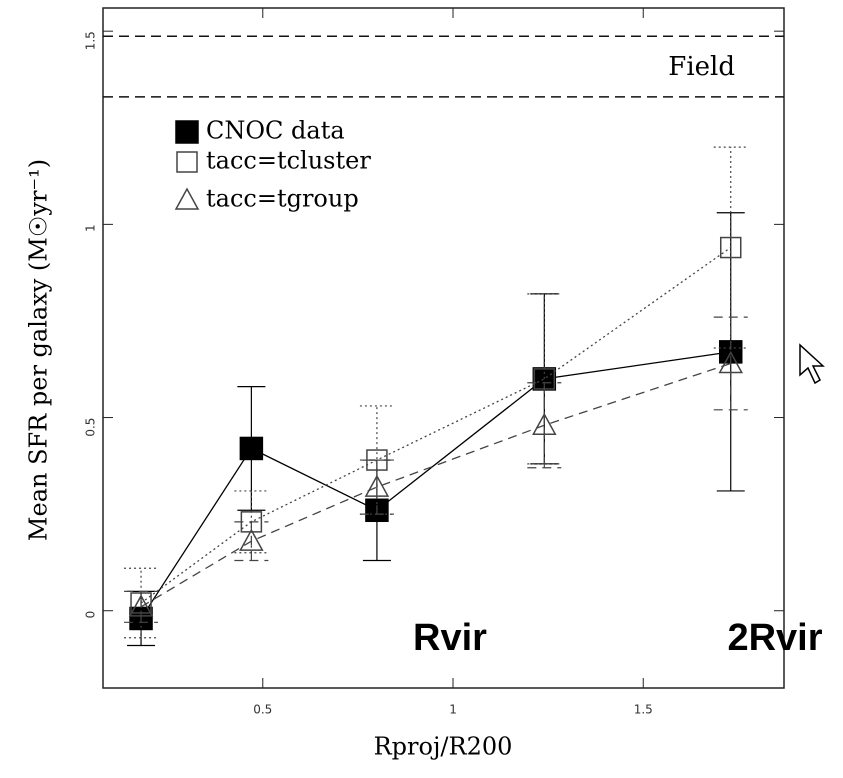 The height and width of the screenshot is (778, 843). What do you see at coordinates (91, 40) in the screenshot?
I see `y-tick-label: 1.5` at bounding box center [91, 40].